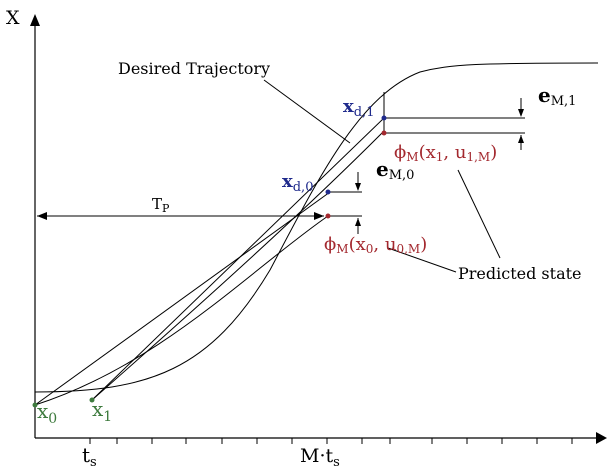  I want to click on label-phi1: ϕM(x1, u1,M), so click(445, 153).